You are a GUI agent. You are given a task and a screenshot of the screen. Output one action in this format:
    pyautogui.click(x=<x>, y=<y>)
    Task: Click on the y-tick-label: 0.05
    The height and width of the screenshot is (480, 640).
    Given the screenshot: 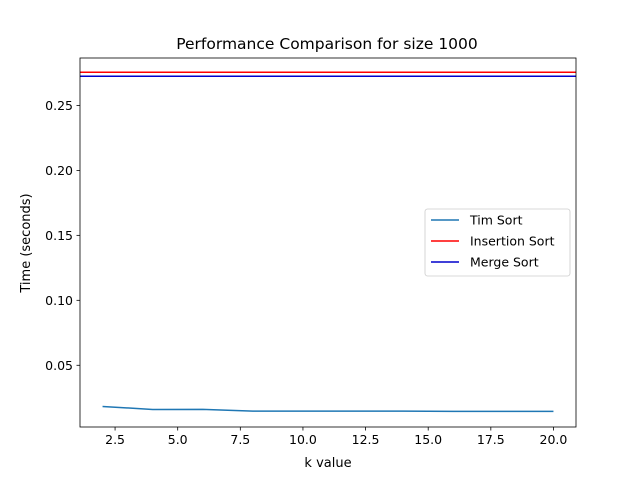 What is the action you would take?
    pyautogui.click(x=59, y=365)
    